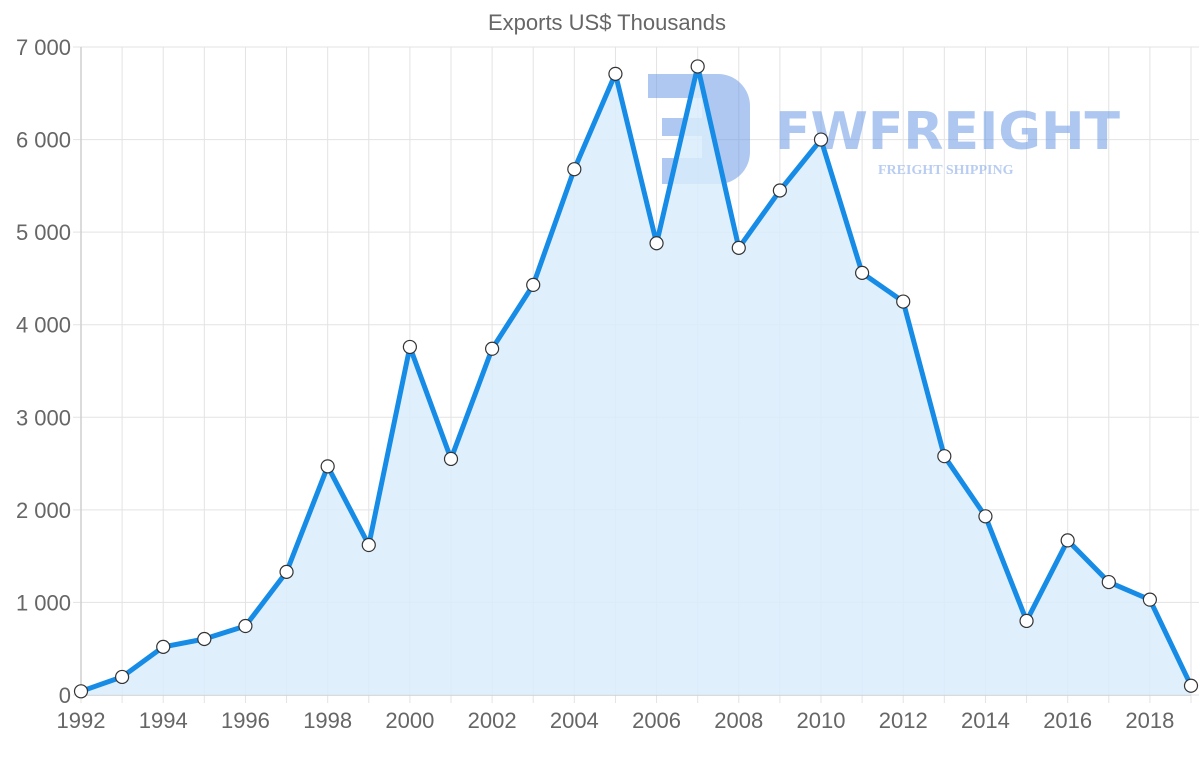 The height and width of the screenshot is (763, 1200). What do you see at coordinates (1067, 720) in the screenshot?
I see `x-tick-label: 2016` at bounding box center [1067, 720].